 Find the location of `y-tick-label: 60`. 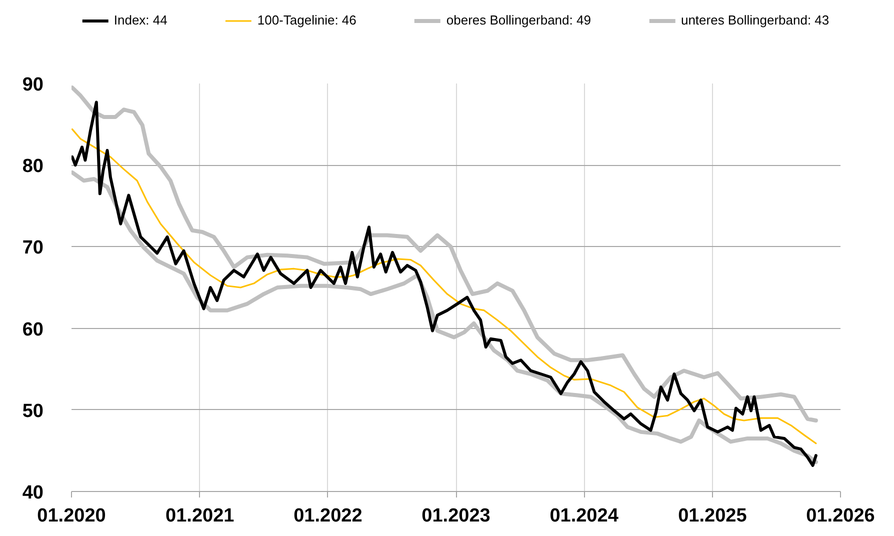

y-tick-label: 60 is located at coordinates (33, 329).